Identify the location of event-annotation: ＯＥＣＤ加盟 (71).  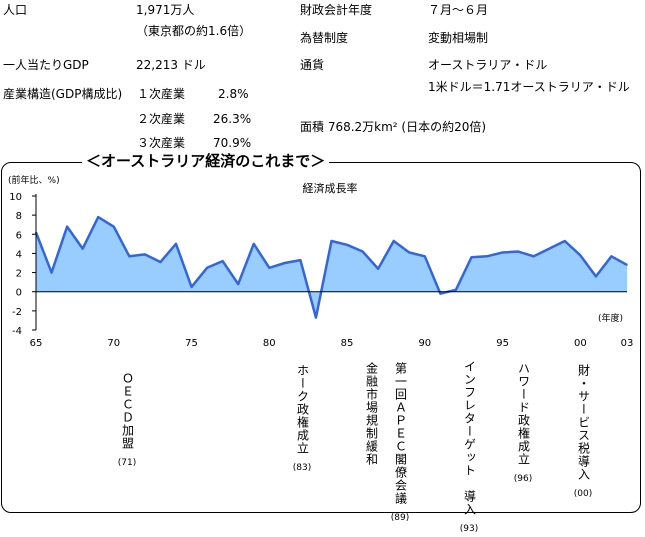
(127, 421).